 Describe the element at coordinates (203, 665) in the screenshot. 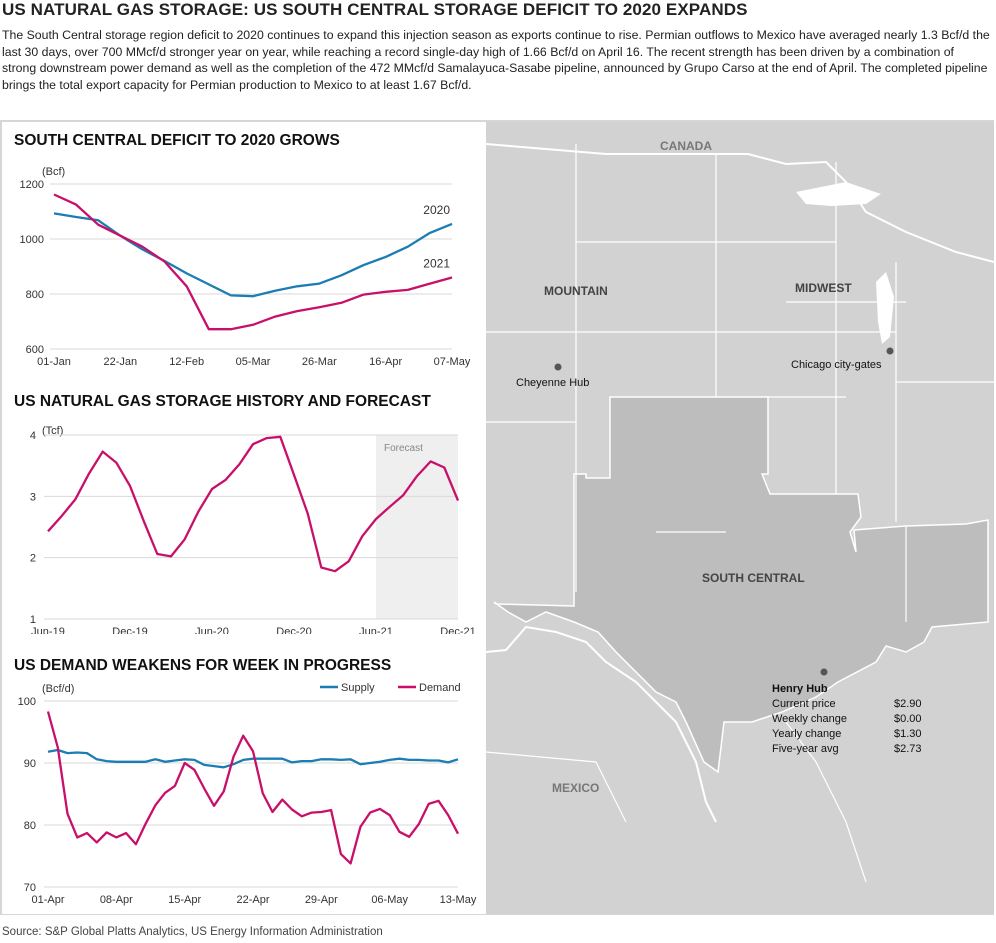

I see `chart3-title: US DEMAND WEAKENS FOR WEEK IN PROGRESS` at that location.